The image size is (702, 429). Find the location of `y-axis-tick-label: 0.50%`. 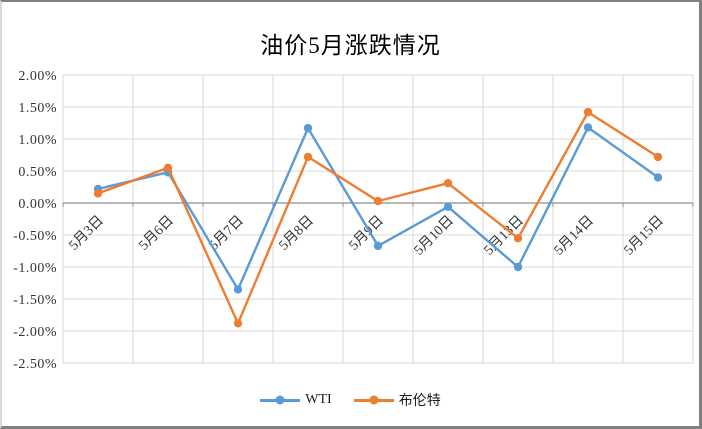

y-axis-tick-label: 0.50% is located at coordinates (37, 172).